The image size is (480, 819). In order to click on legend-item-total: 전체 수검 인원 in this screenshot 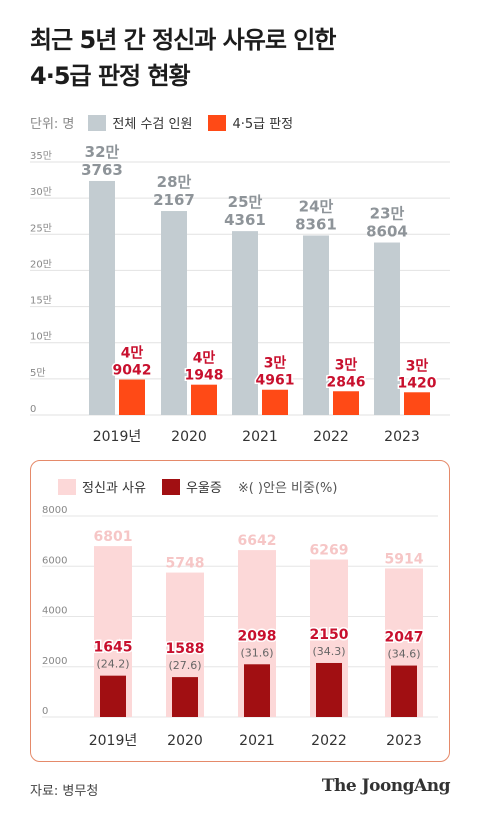, I will do `click(140, 122)`.